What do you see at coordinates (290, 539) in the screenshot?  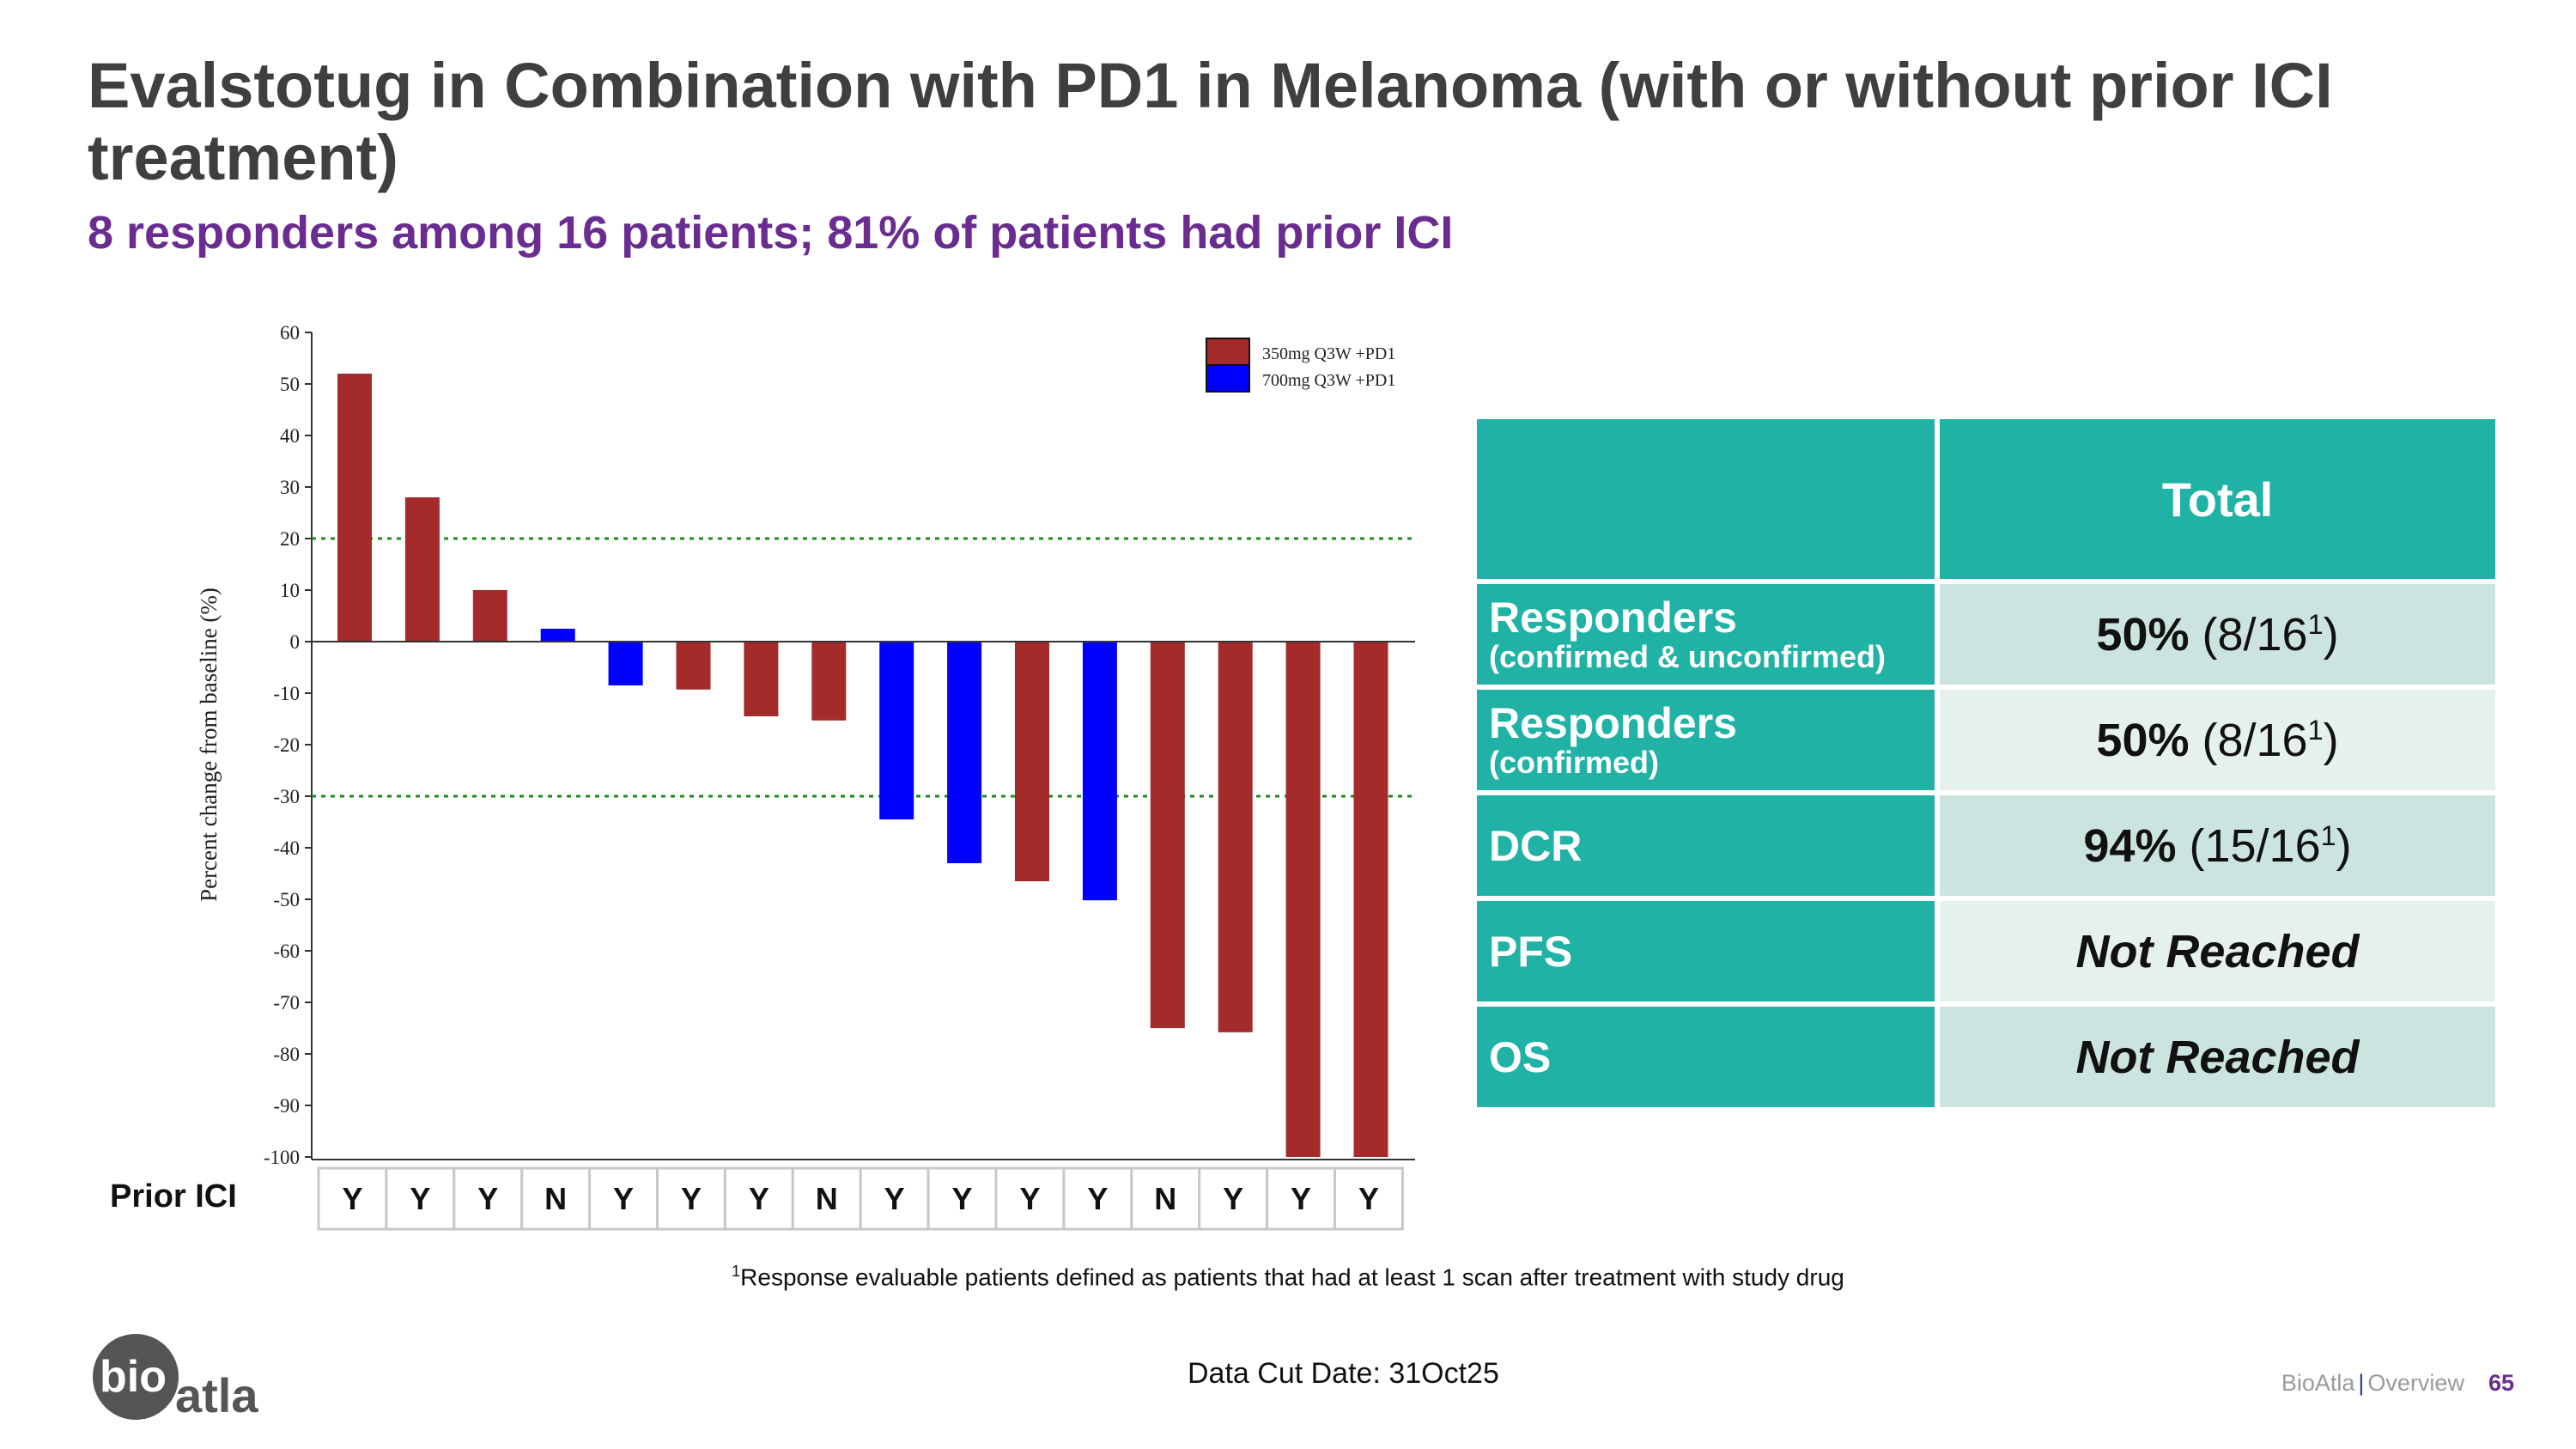 I see `y-tick-label: 20` at bounding box center [290, 539].